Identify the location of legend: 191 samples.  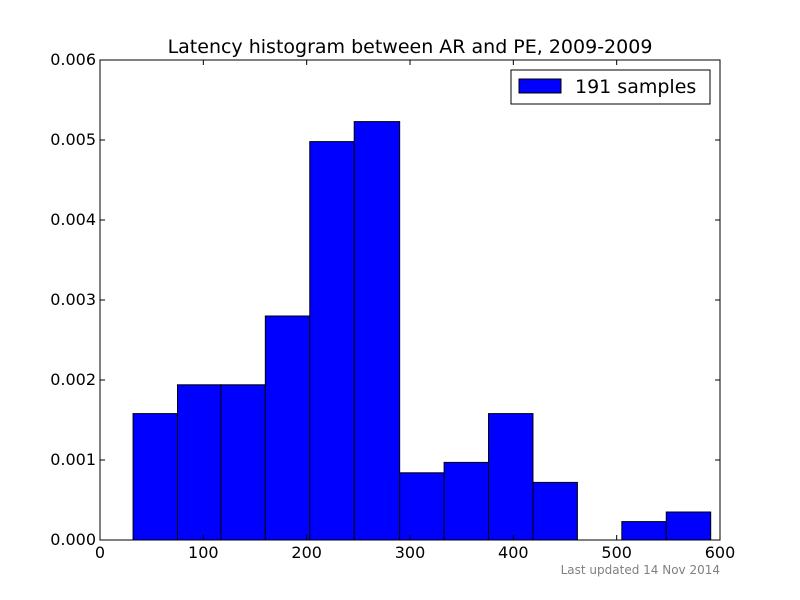
(610, 87).